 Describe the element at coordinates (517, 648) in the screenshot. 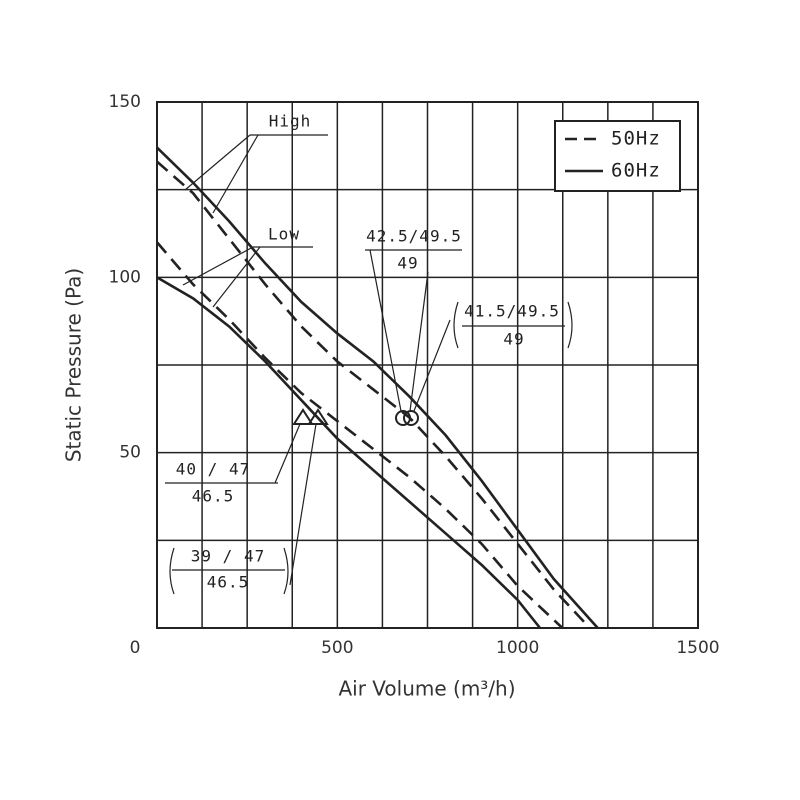

I see `x-tick-label: 1000` at that location.